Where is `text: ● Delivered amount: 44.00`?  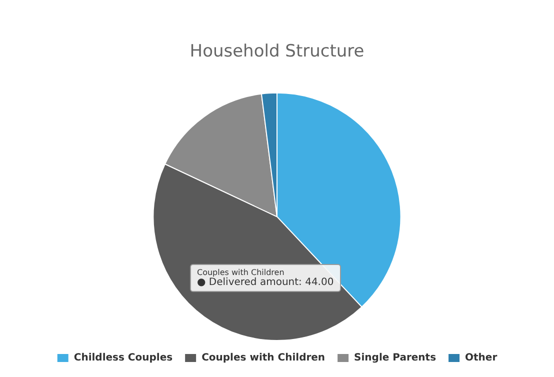 text: ● Delivered amount: 44.00 is located at coordinates (265, 282).